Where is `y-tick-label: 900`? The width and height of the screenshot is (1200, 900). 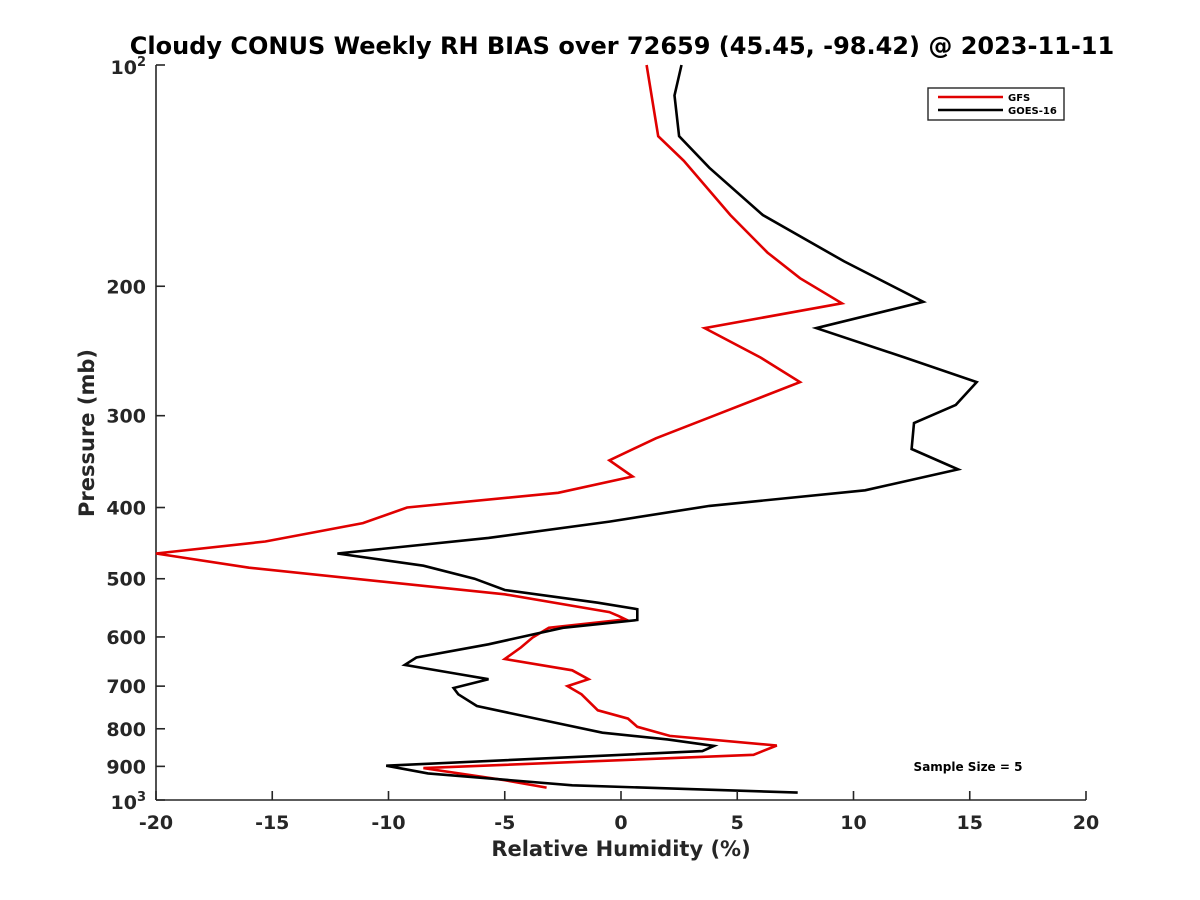
y-tick-label: 900 is located at coordinates (126, 767).